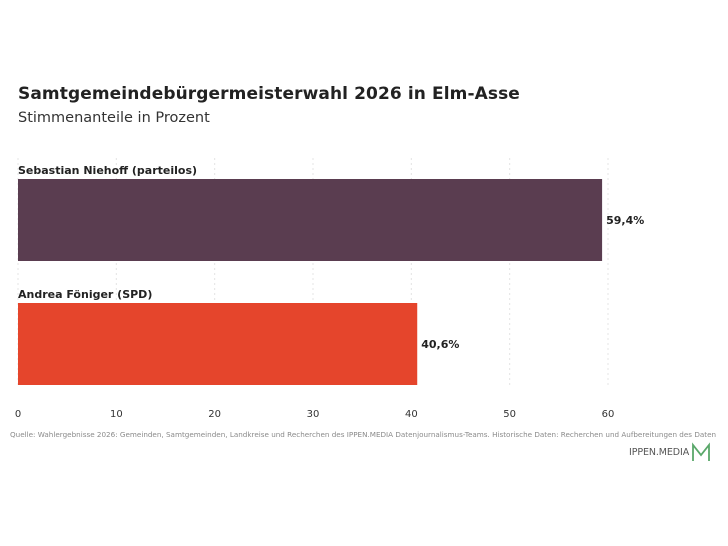 The width and height of the screenshot is (728, 546). What do you see at coordinates (701, 451) in the screenshot?
I see `logo-m-icon` at bounding box center [701, 451].